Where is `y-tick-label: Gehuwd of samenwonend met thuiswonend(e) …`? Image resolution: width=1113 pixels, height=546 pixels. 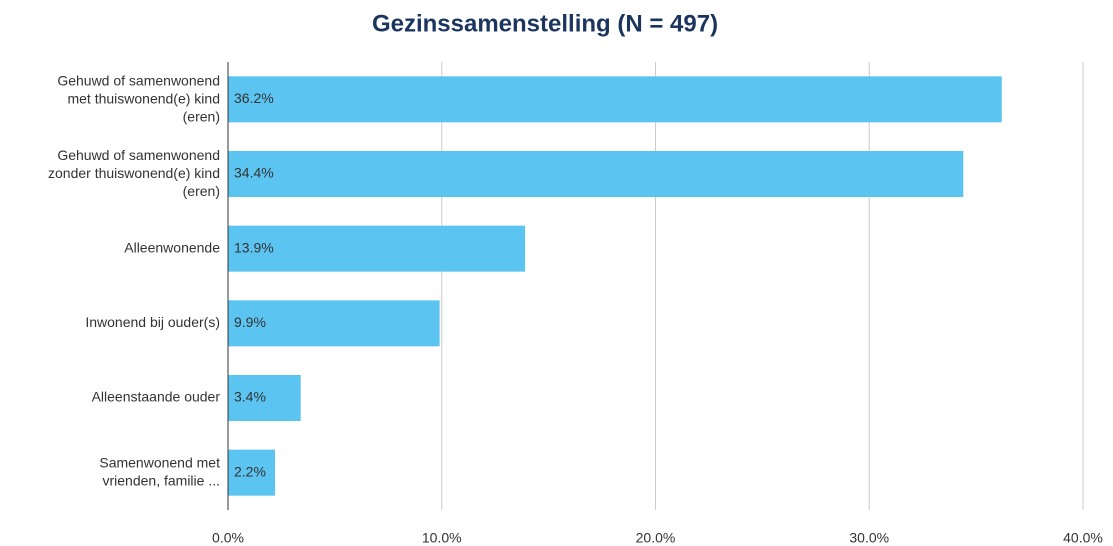
y-tick-label: Gehuwd of samenwonend met thuiswonend(e) … is located at coordinates (138, 98).